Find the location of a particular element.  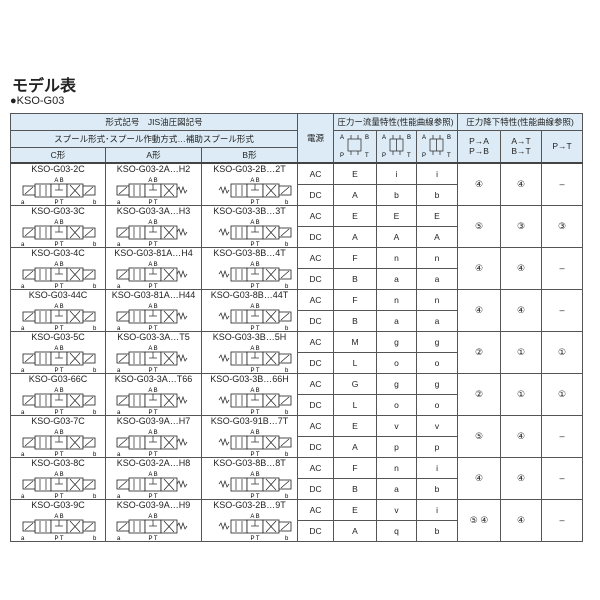

model-cell-b: KSO-G03-3B…3T A B P T b is located at coordinates (249, 226).